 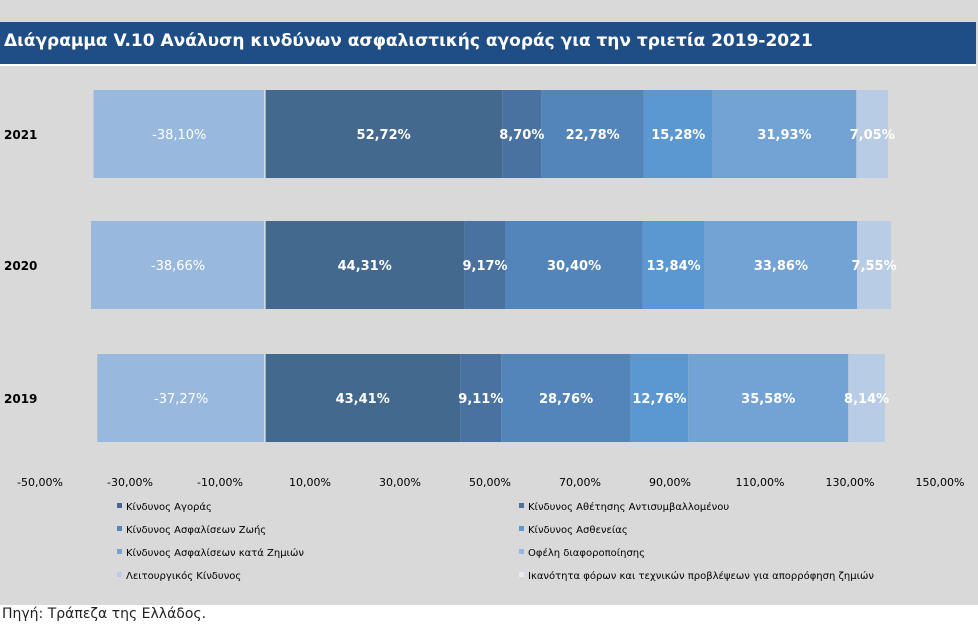 I want to click on legend-label: Κίνδυνος Ασφαλίσεων κατά Ζημιών, so click(x=215, y=553).